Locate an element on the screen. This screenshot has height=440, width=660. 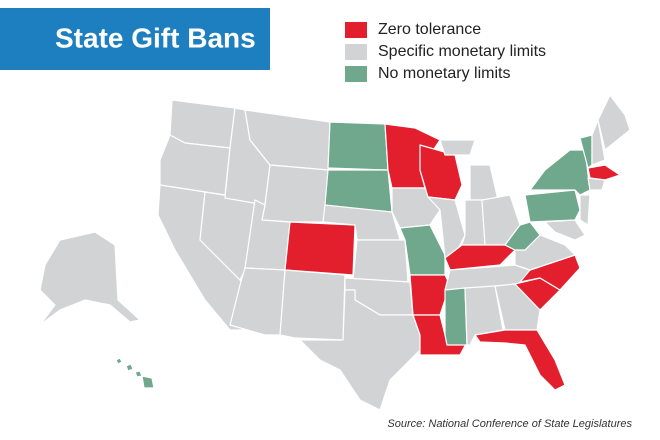
legend-label: No monetary limits is located at coordinates (444, 73).